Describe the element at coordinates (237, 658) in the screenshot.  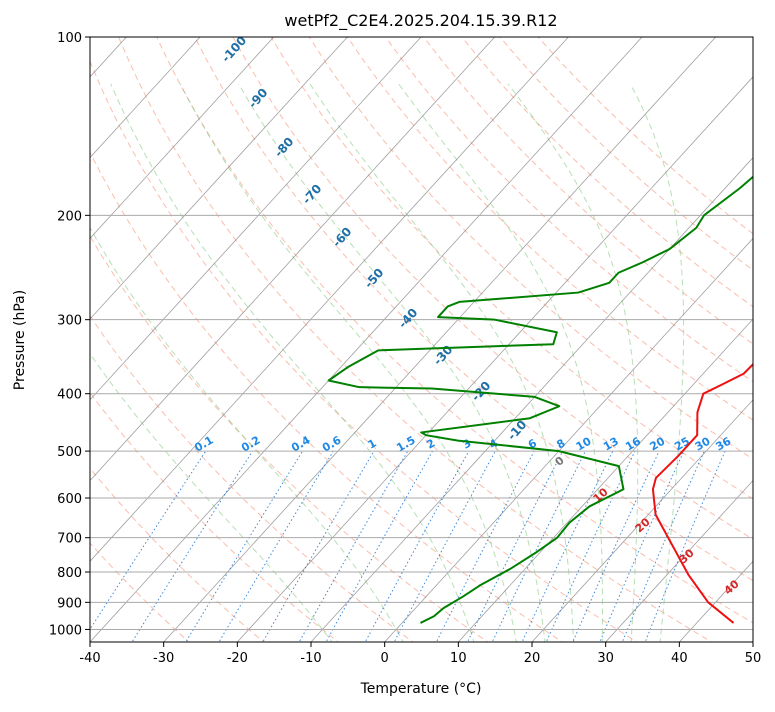
I see `x-tick-label: -20` at that location.